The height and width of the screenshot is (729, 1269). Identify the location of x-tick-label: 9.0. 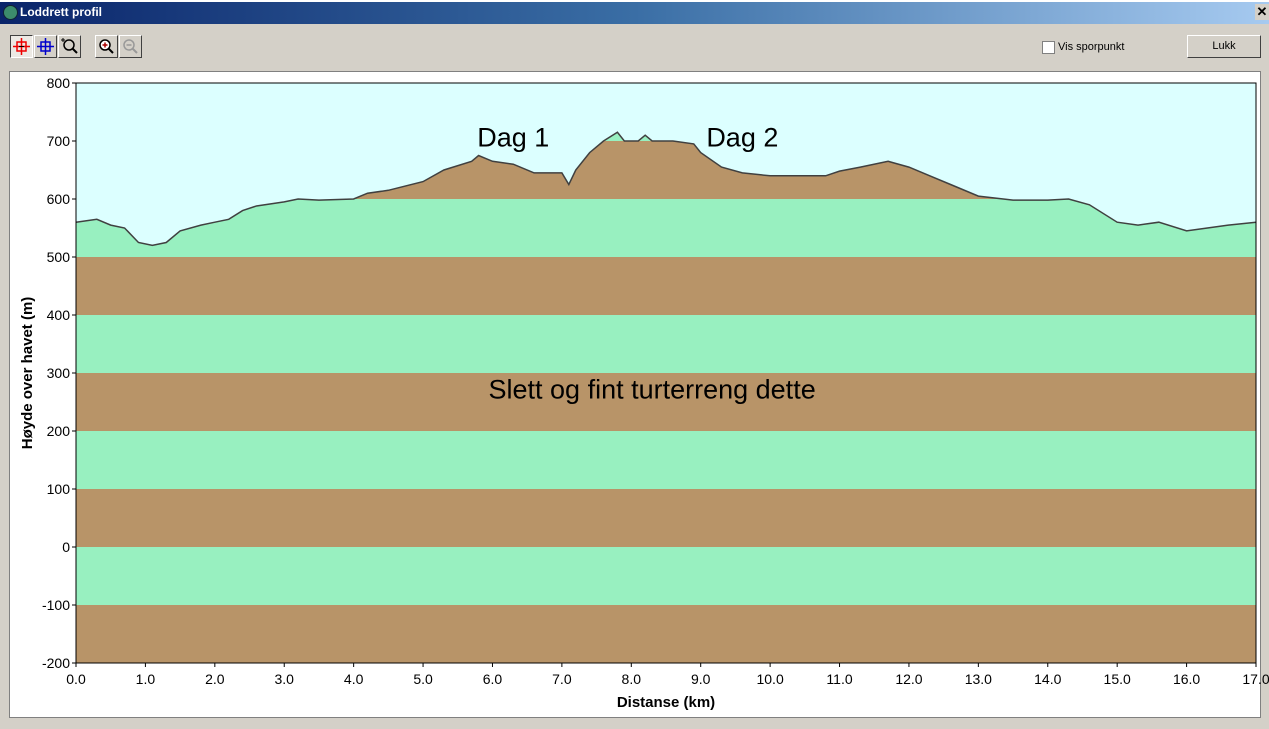
(701, 679).